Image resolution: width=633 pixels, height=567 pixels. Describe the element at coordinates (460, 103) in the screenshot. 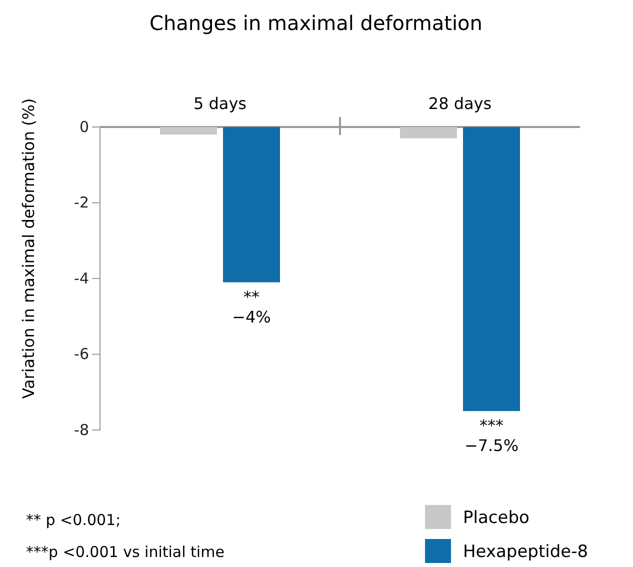

I see `x-tick-label: 28 days` at that location.